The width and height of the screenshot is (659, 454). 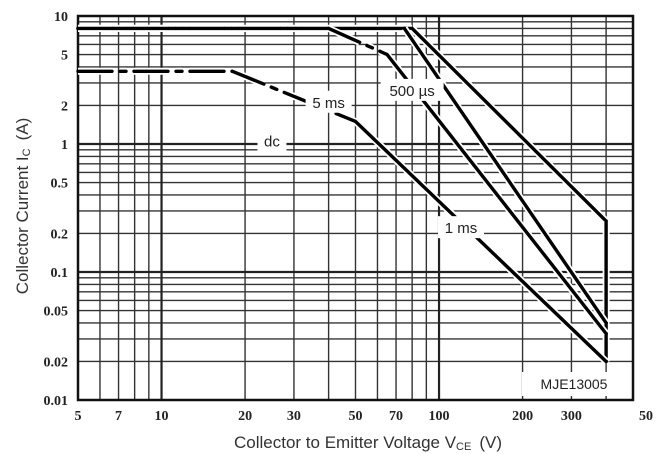 What do you see at coordinates (118, 416) in the screenshot?
I see `x-tick-label: 7` at bounding box center [118, 416].